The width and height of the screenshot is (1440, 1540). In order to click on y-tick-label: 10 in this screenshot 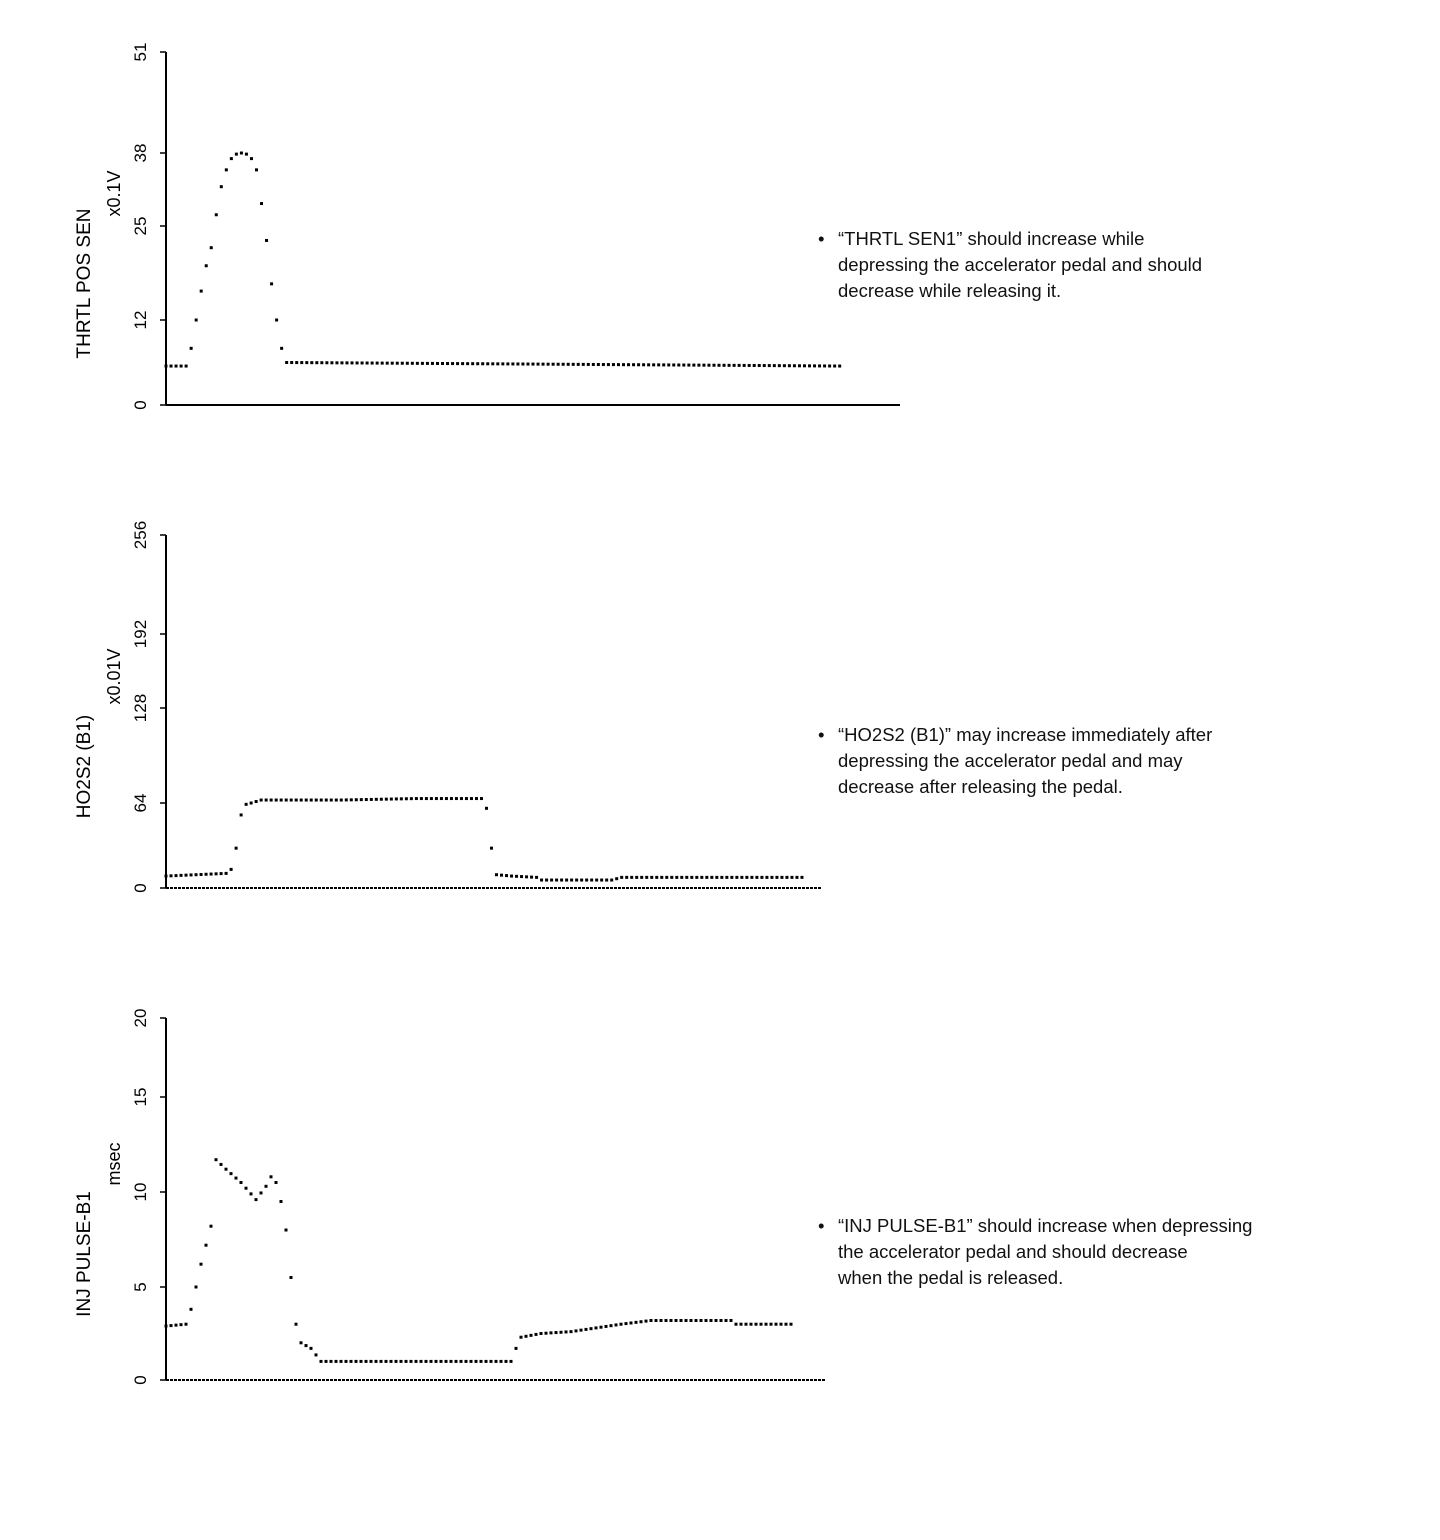, I will do `click(140, 1192)`.